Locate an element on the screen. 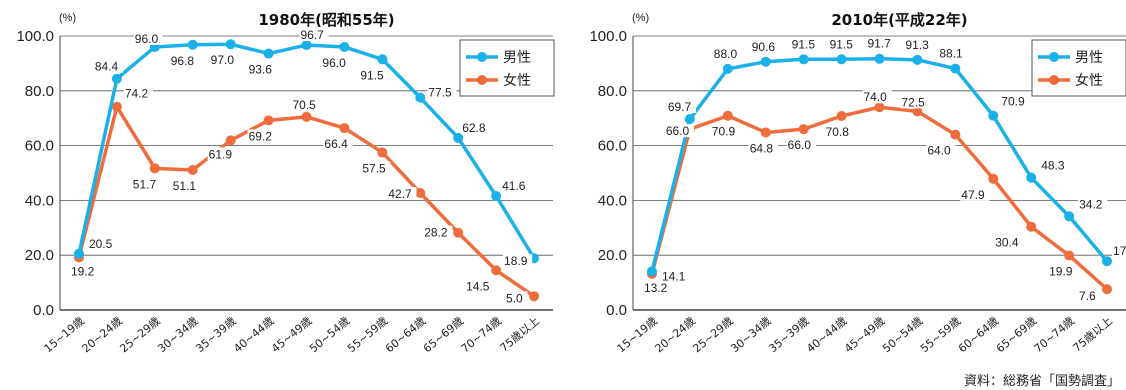 This screenshot has width=1126, height=390. data-label-female: 51.7 is located at coordinates (145, 184).